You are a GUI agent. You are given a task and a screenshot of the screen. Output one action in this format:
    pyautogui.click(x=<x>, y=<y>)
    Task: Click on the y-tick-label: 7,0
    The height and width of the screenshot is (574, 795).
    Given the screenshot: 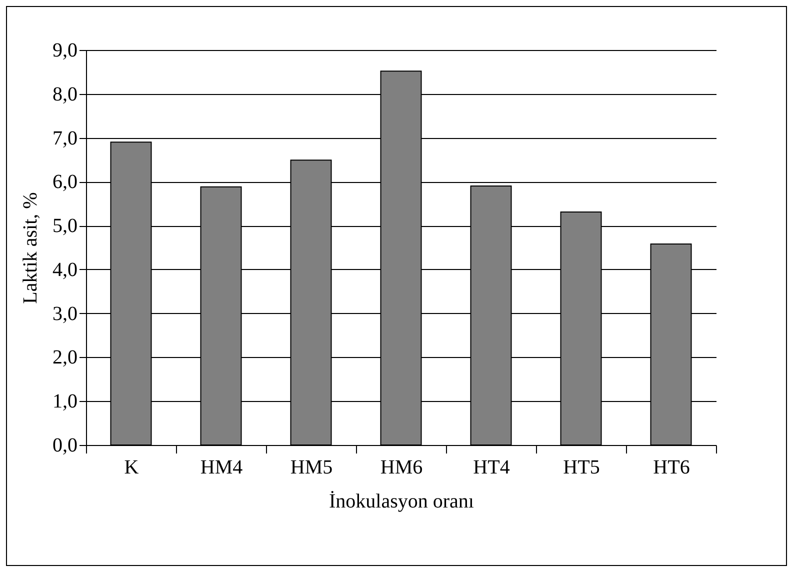 What is the action you would take?
    pyautogui.click(x=65, y=138)
    